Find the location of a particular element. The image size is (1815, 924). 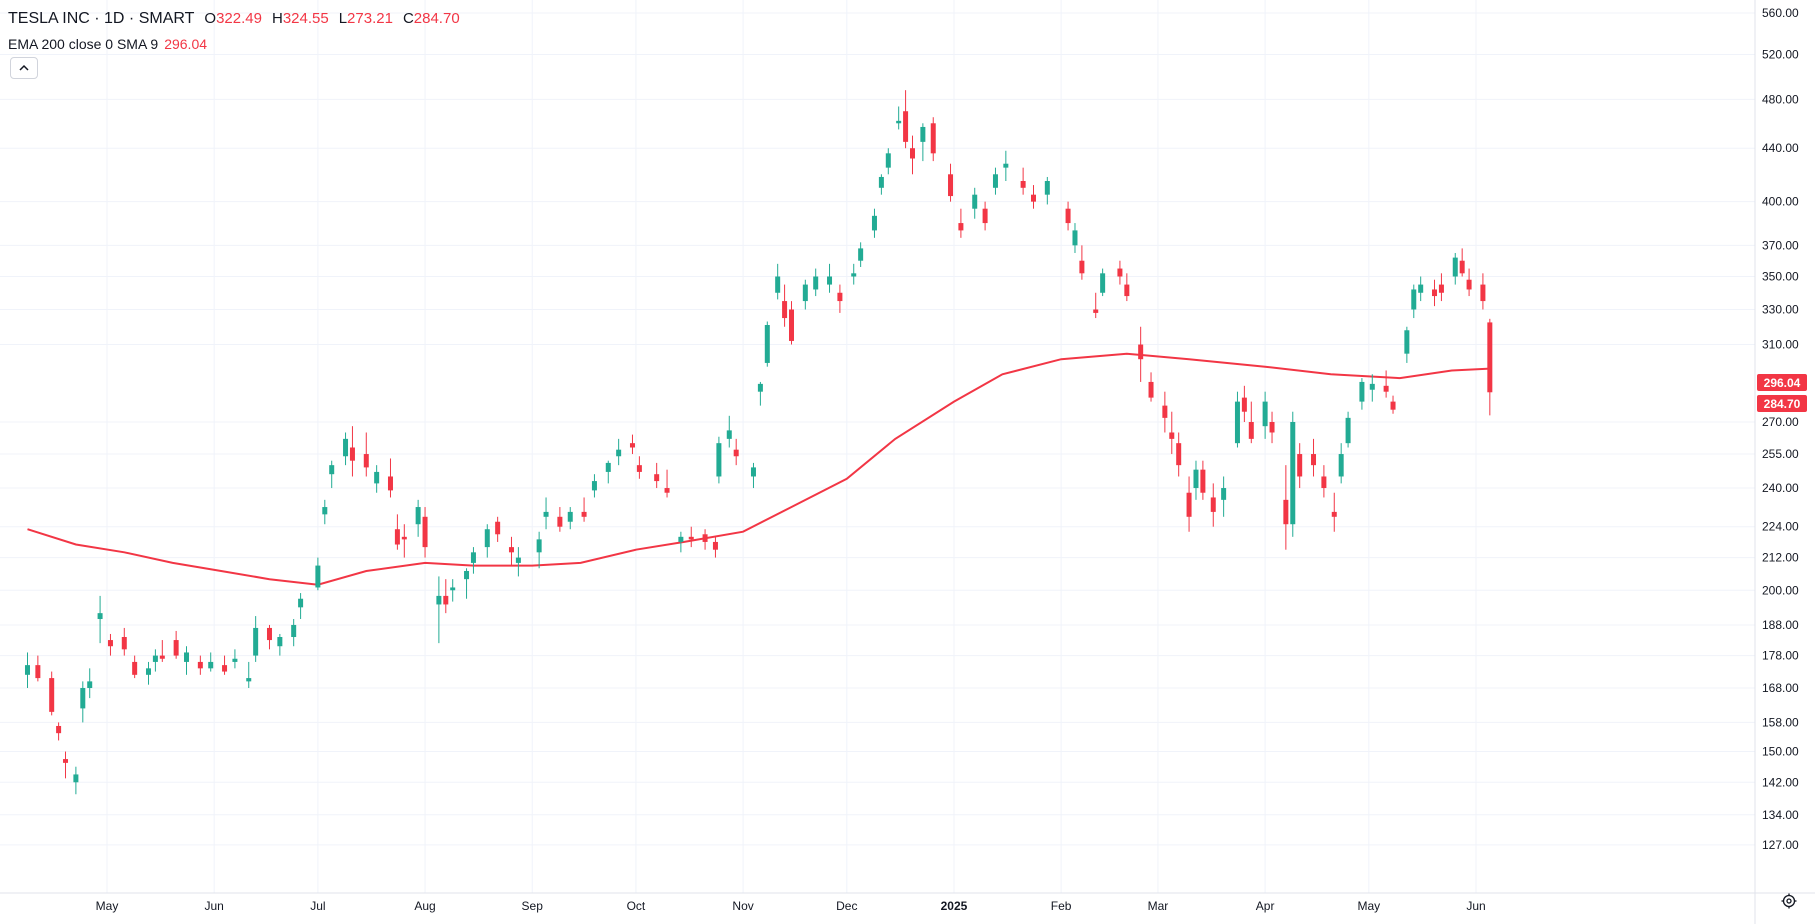

chart-settings-button is located at coordinates (1789, 901).